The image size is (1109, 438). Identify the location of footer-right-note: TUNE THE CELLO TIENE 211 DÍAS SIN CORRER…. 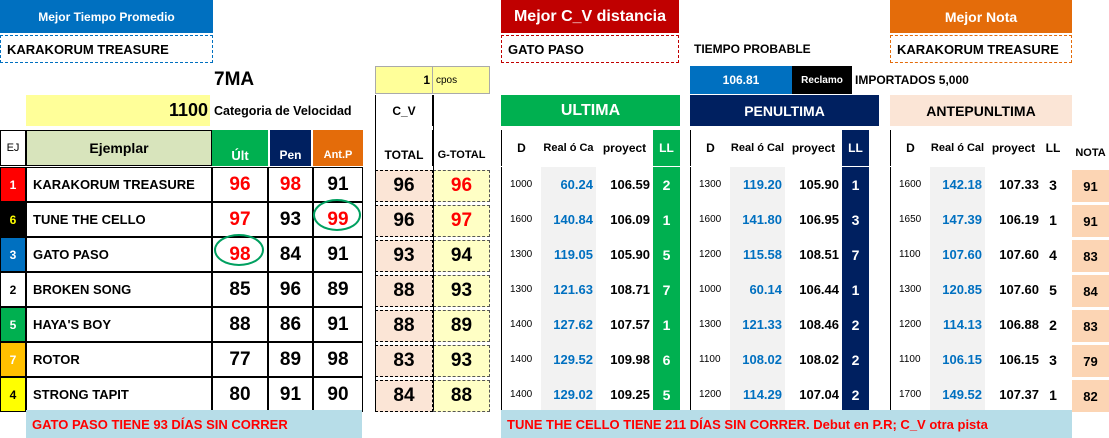
(786, 424).